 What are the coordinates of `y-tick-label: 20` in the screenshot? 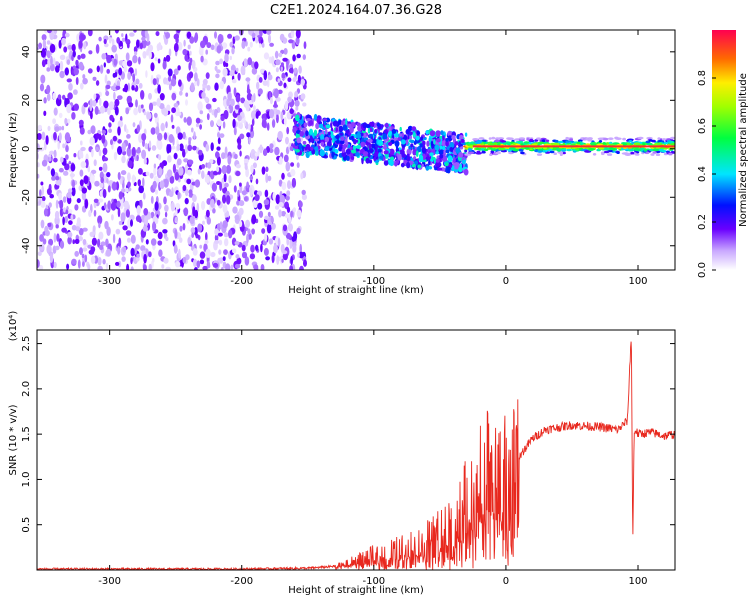 It's located at (26, 100).